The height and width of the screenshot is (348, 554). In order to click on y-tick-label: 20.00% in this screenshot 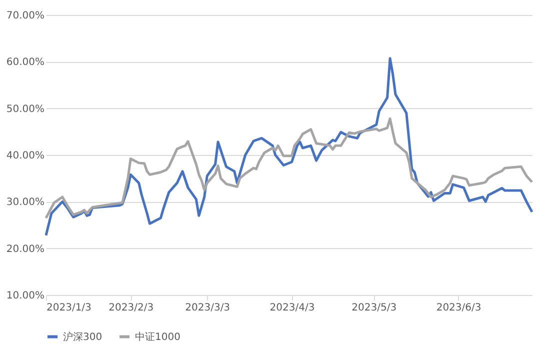, I will do `click(25, 249)`.